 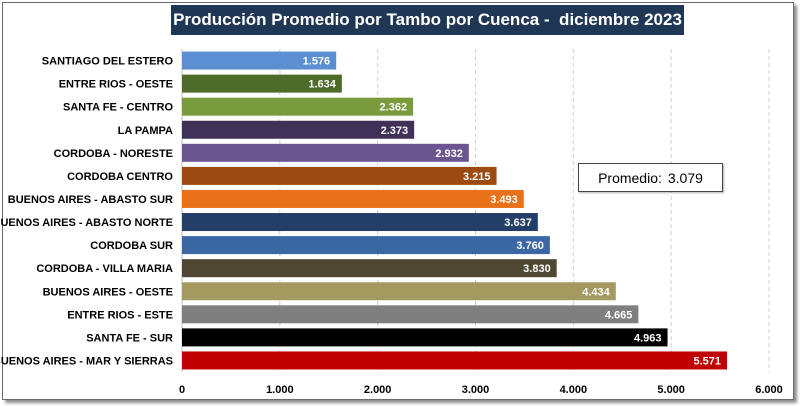 I want to click on category-label: ENTRE RIOS - ESTE, so click(x=120, y=315).